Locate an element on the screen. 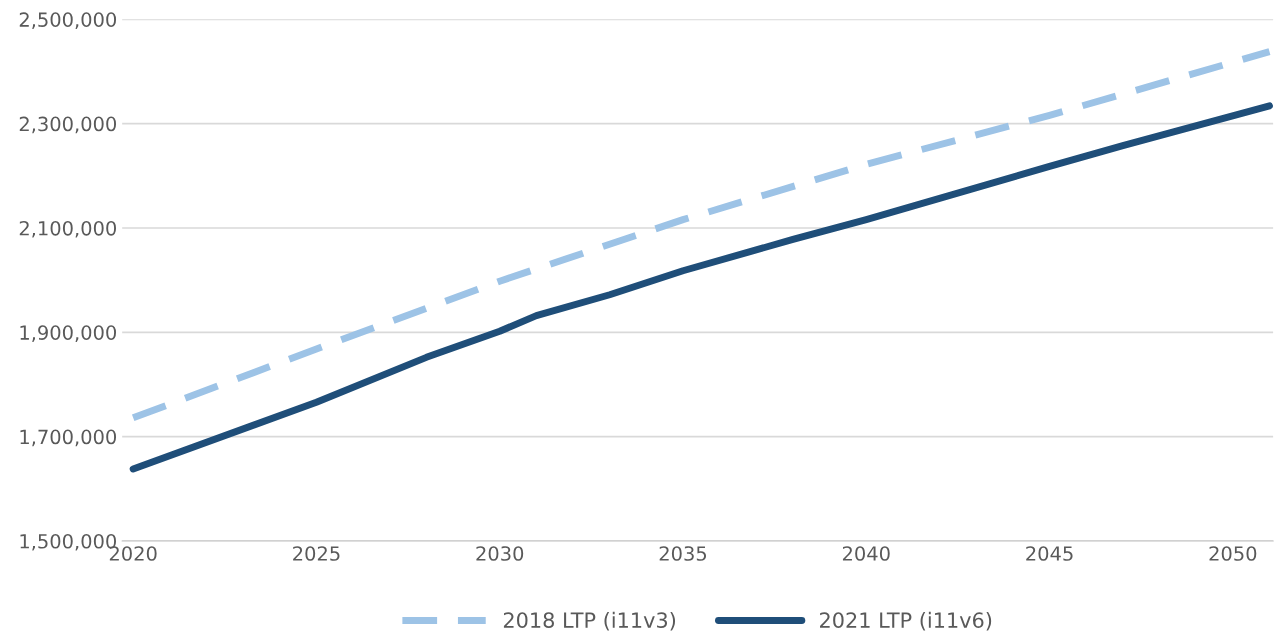 This screenshot has width=1286, height=644. y-tick-label: 1,700,000 is located at coordinates (68, 438).